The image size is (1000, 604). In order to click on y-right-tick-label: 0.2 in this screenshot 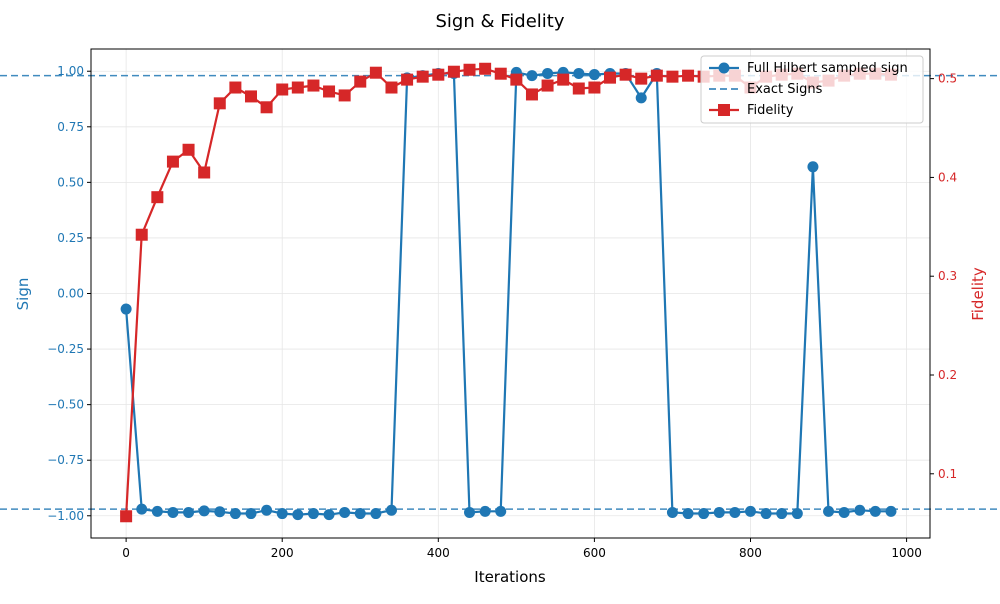, I will do `click(947, 375)`.